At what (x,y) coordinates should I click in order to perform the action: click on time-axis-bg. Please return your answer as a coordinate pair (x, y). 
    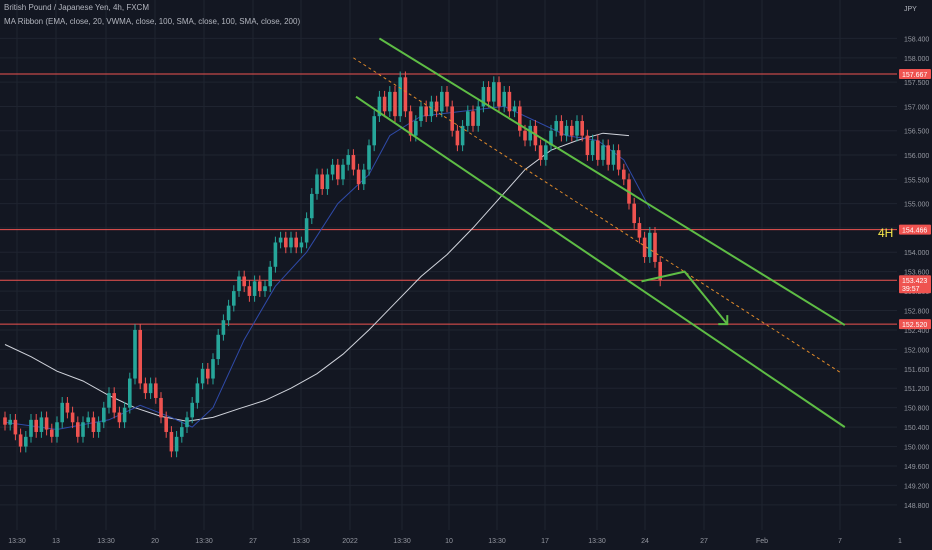
    Looking at the image, I should click on (448, 540).